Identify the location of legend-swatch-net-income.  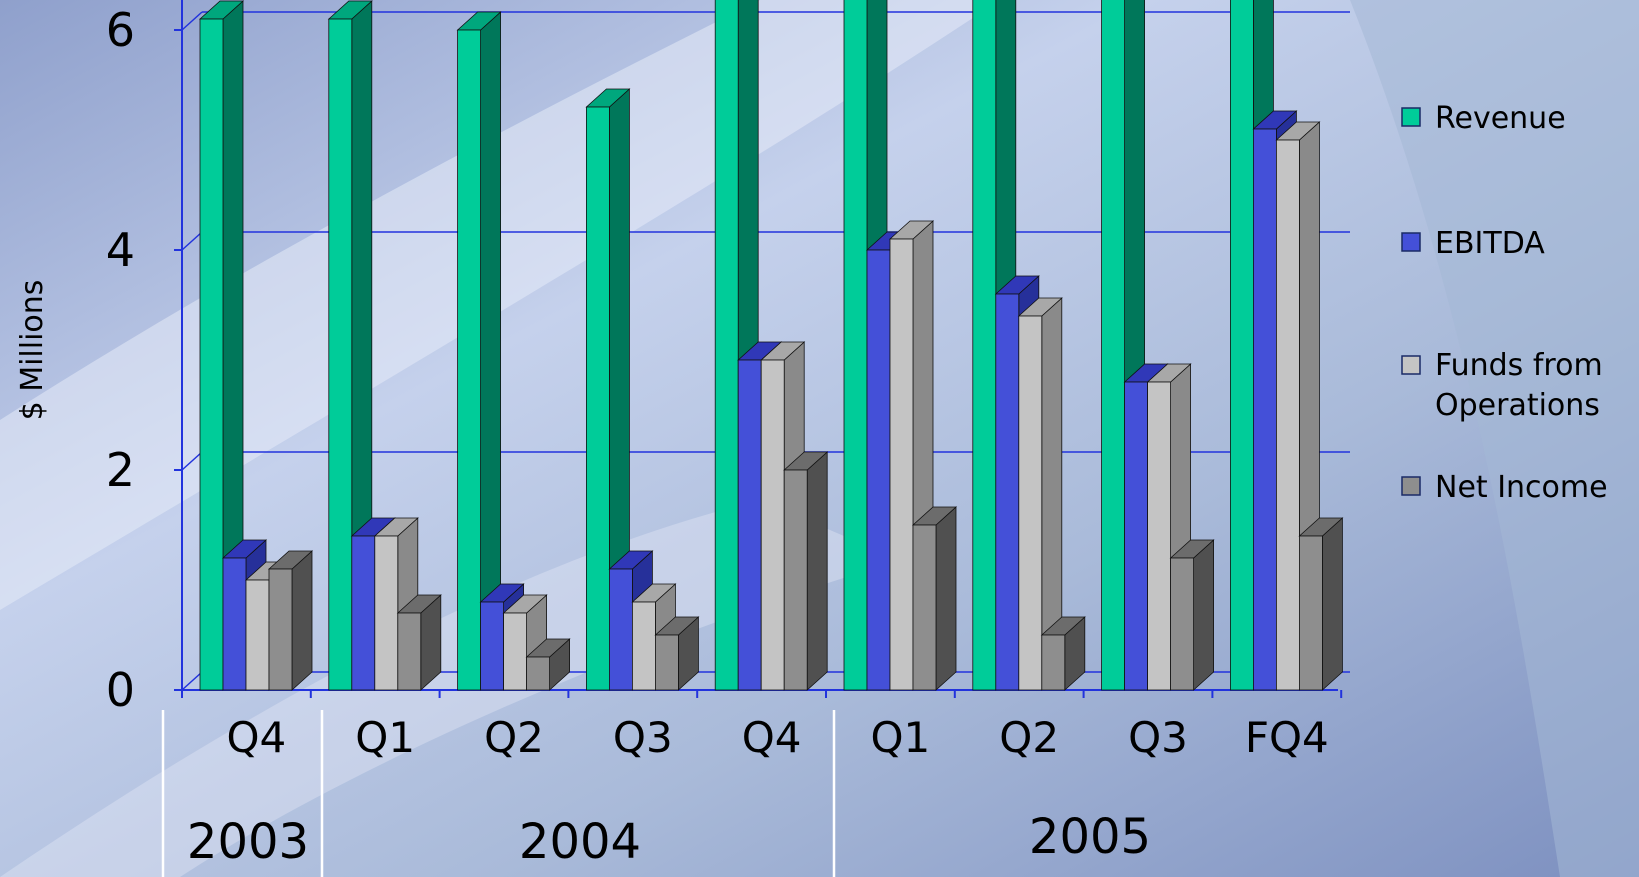
(1411, 486).